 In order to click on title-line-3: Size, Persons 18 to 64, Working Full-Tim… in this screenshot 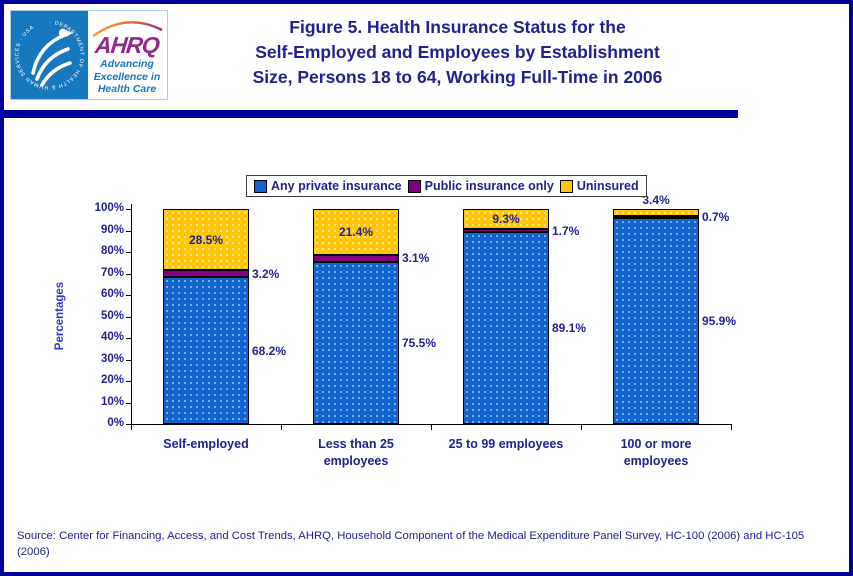, I will do `click(457, 77)`.